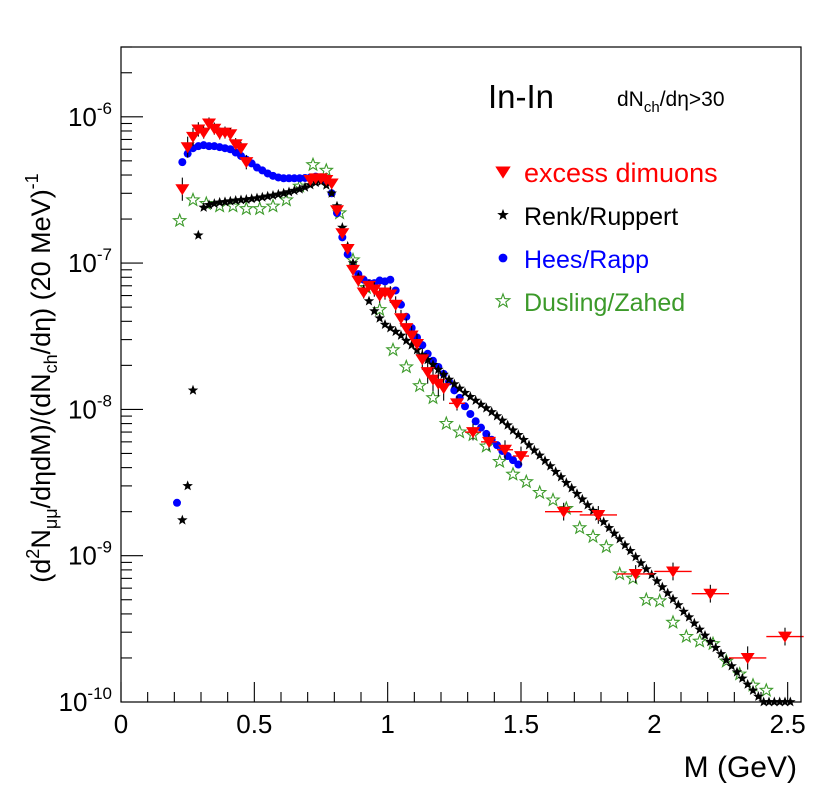 This screenshot has width=830, height=798. I want to click on y-tick-label: 10⁻¹⁰, so click(86, 700).